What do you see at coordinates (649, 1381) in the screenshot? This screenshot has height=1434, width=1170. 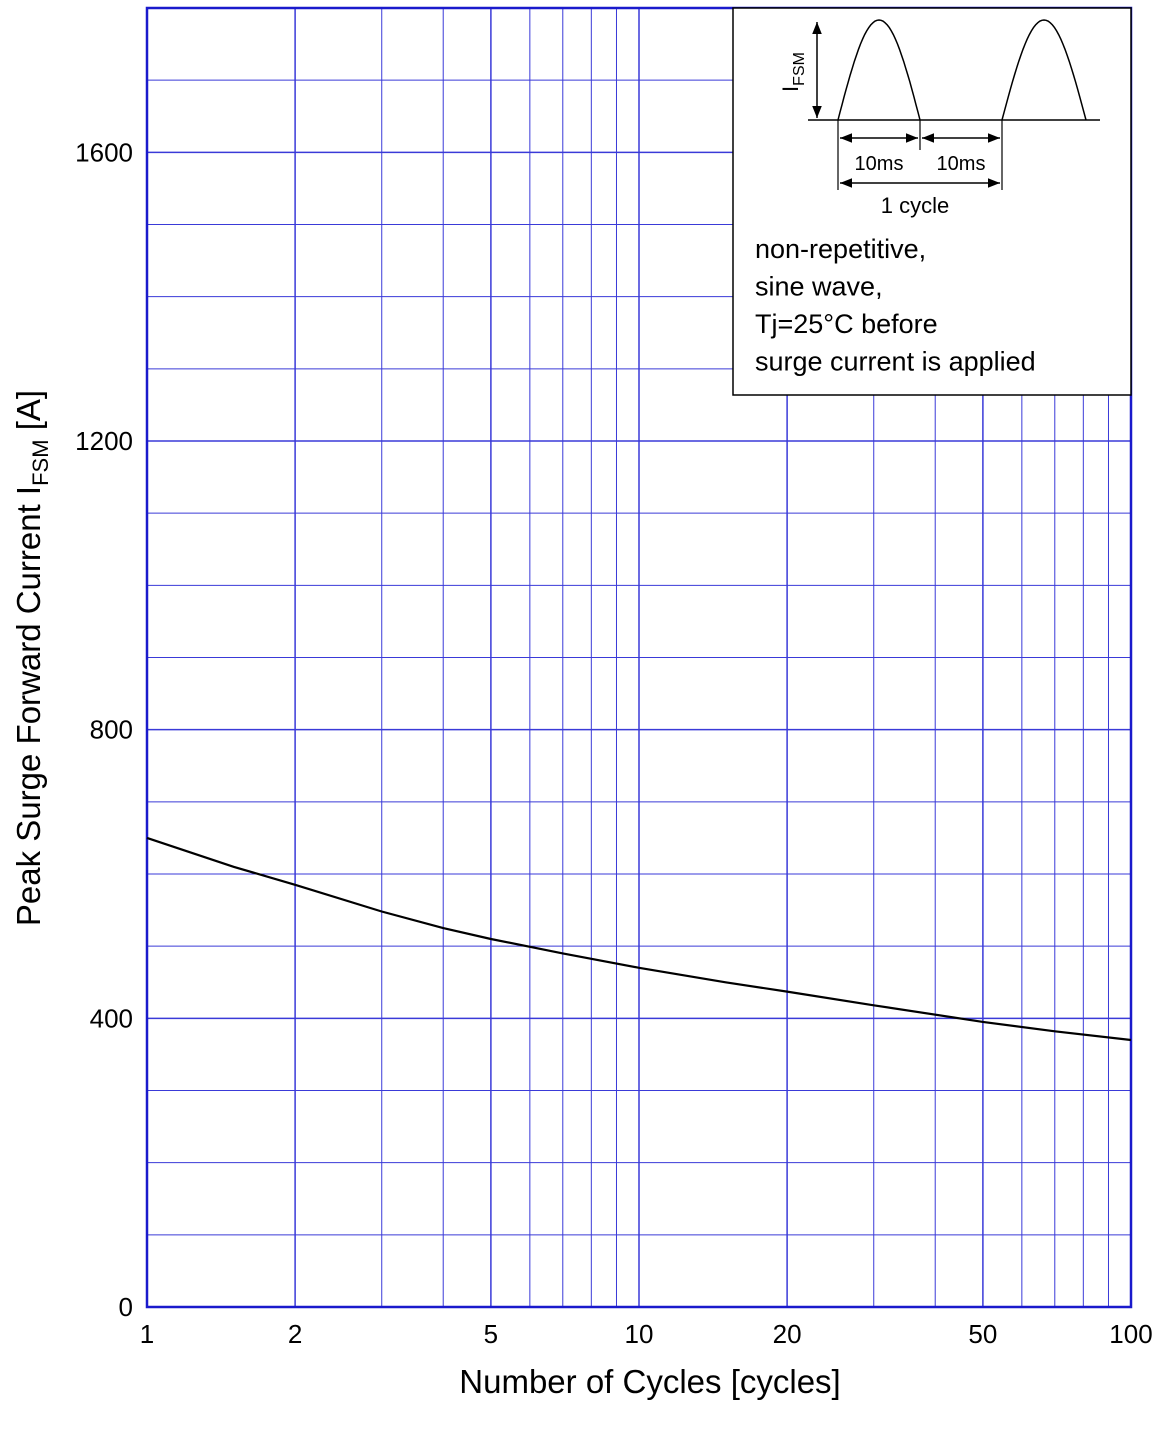 I see `x-axis-label: Number of Cycles [cycles]` at bounding box center [649, 1381].